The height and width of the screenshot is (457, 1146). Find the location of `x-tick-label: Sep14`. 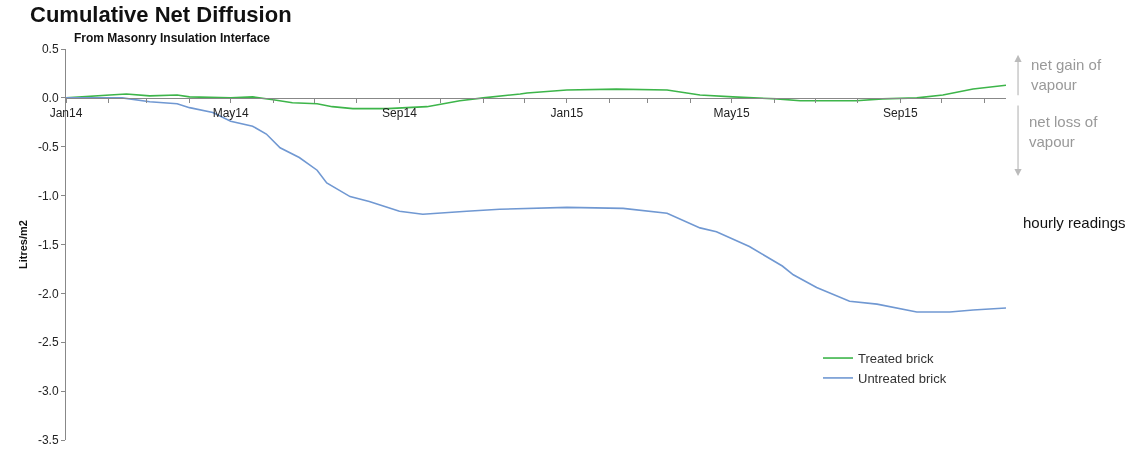

x-tick-label: Sep14 is located at coordinates (400, 113).